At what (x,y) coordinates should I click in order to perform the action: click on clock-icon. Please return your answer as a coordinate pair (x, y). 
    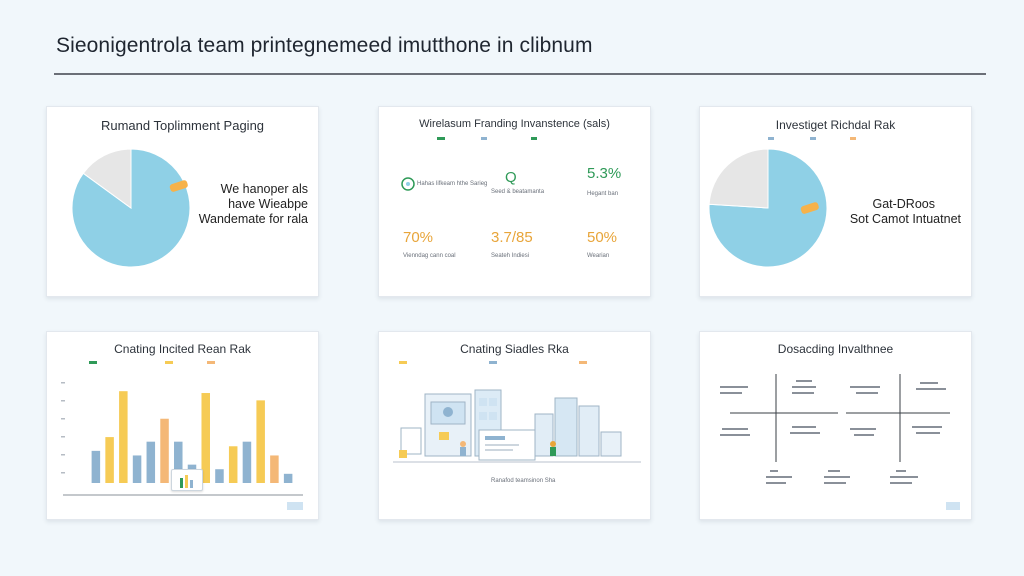
    Looking at the image, I should click on (408, 184).